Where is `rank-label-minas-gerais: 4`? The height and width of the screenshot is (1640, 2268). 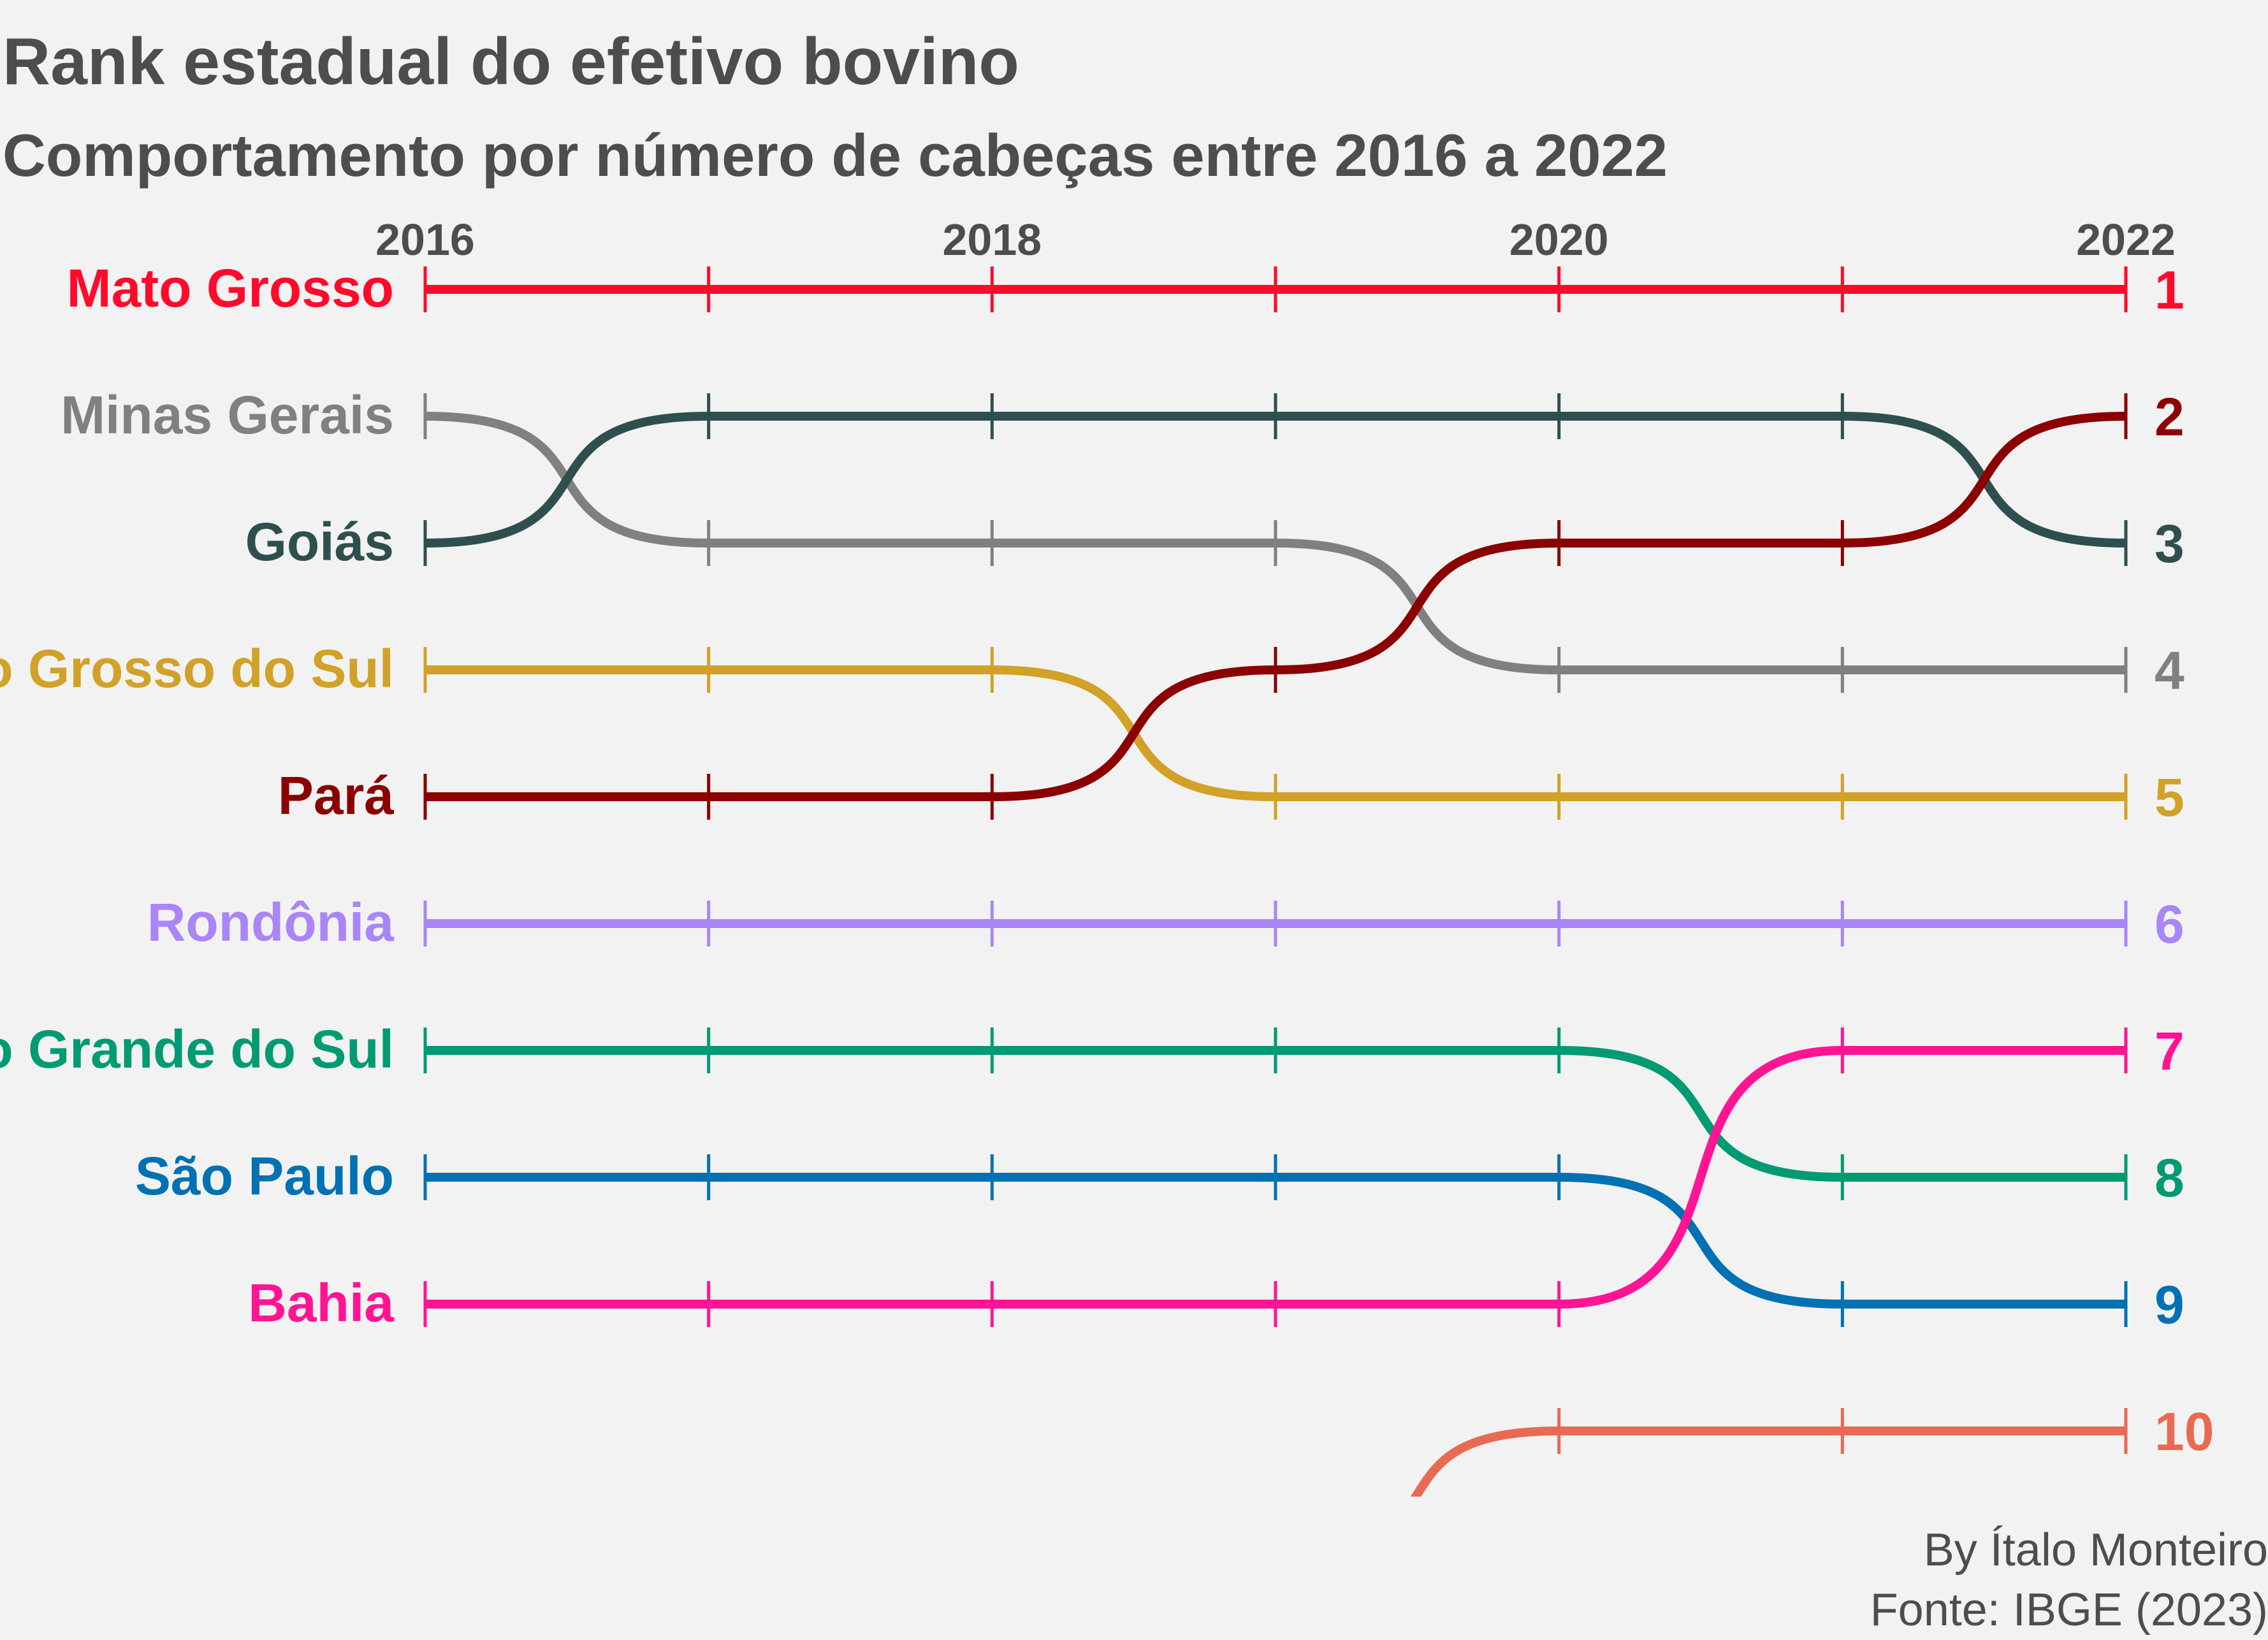
rank-label-minas-gerais: 4 is located at coordinates (2169, 670).